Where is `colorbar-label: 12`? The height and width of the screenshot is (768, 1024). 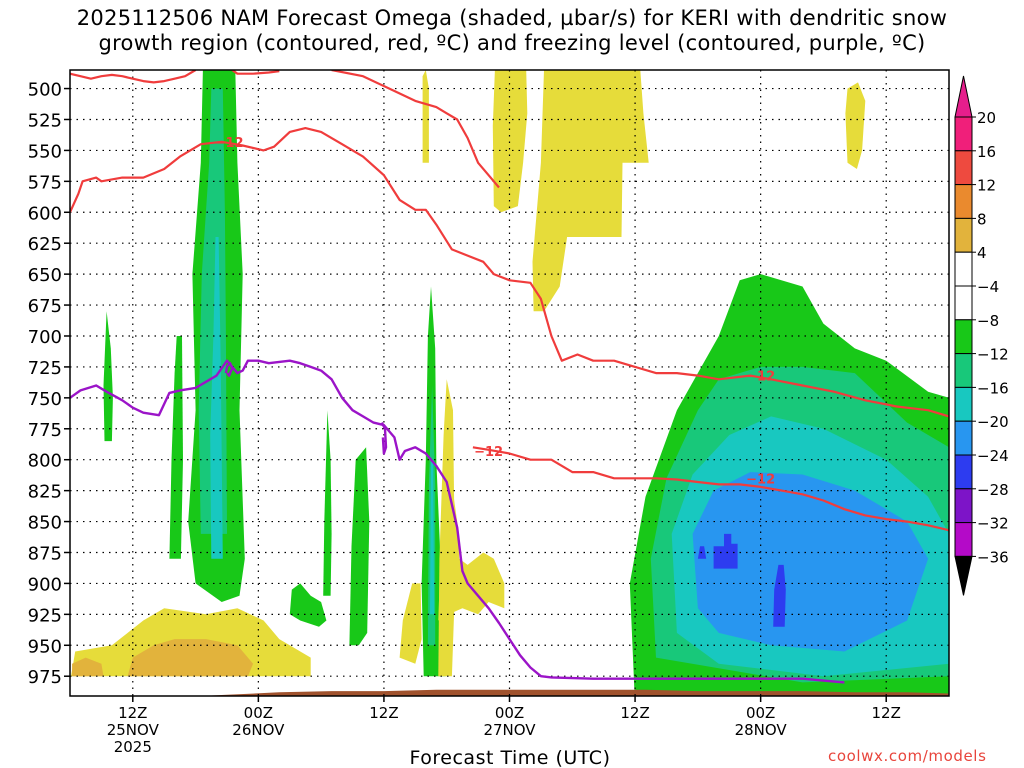
colorbar-label: 12 is located at coordinates (986, 186).